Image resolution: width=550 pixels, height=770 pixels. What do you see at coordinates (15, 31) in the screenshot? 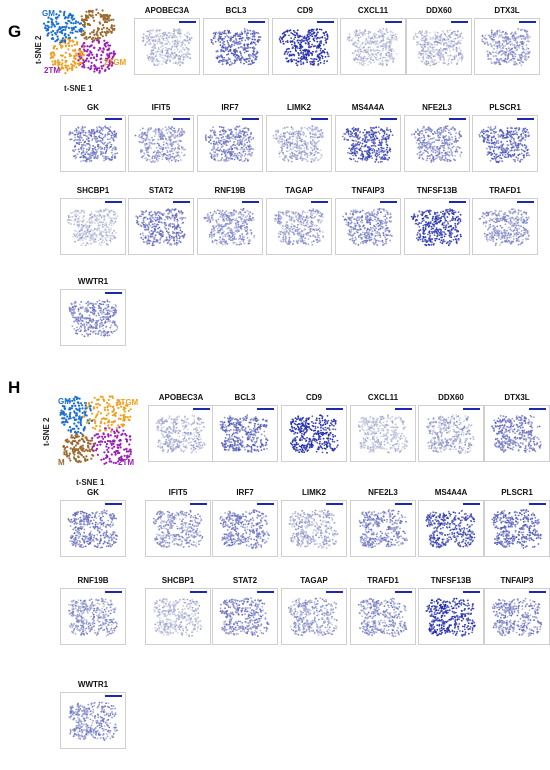
I see `panel-g-letter: G` at bounding box center [15, 31].